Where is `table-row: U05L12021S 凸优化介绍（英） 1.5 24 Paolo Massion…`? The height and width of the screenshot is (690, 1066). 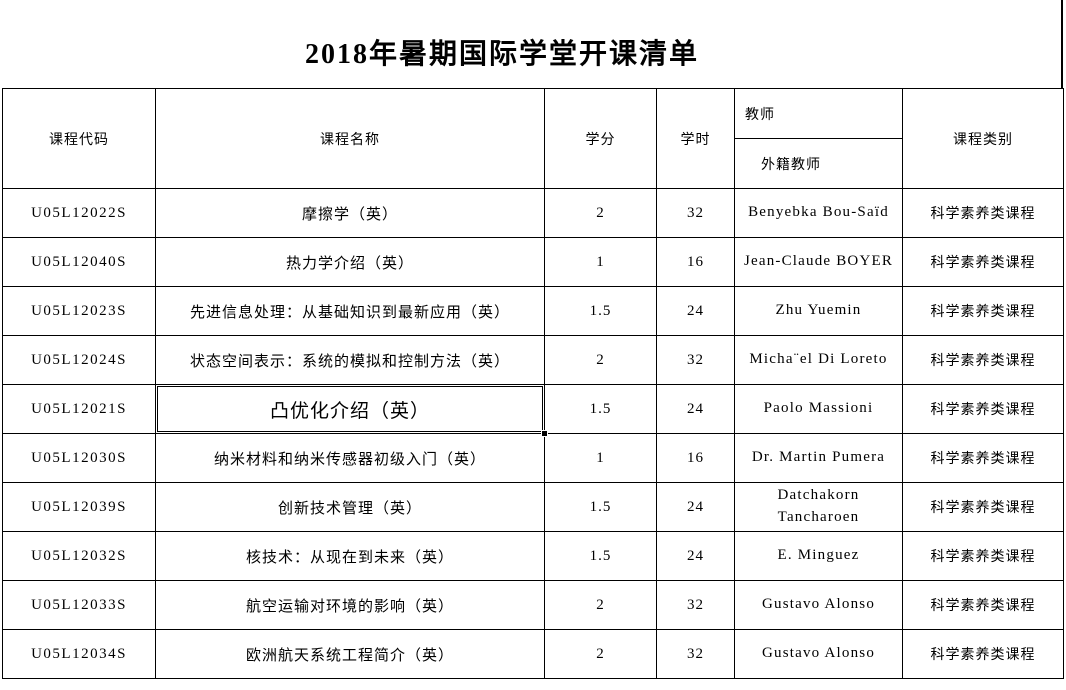 table-row: U05L12021S 凸优化介绍（英） 1.5 24 Paolo Massion… is located at coordinates (533, 410).